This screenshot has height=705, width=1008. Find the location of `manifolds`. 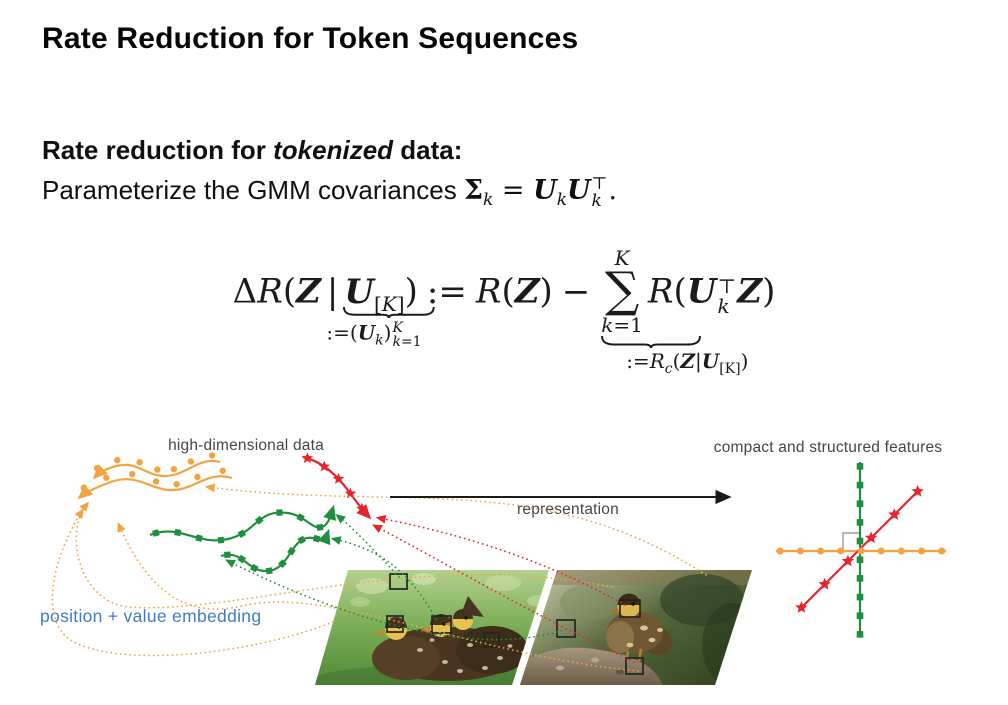

manifolds is located at coordinates (224, 513).